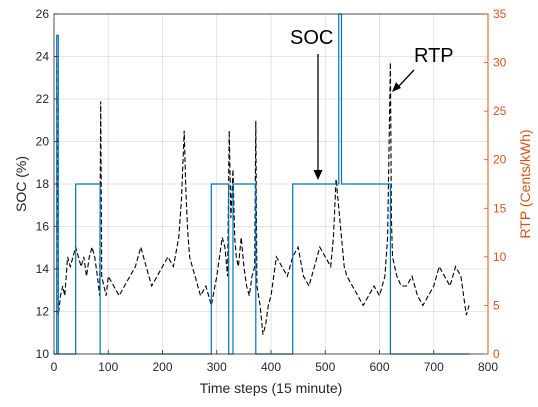 The height and width of the screenshot is (407, 538). I want to click on rtp-annotation-arrowhead, so click(396, 87).